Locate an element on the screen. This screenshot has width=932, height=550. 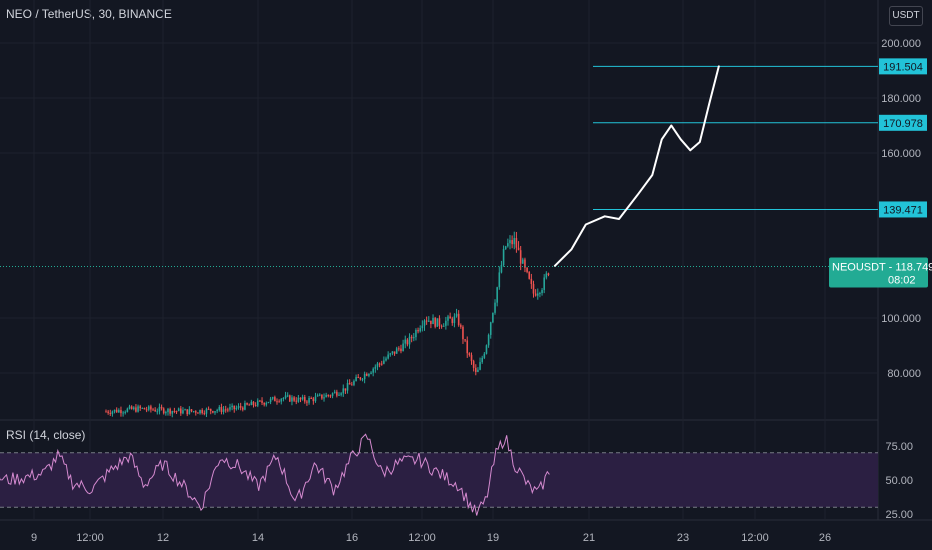
y-tick-label: 160.000 is located at coordinates (901, 154).